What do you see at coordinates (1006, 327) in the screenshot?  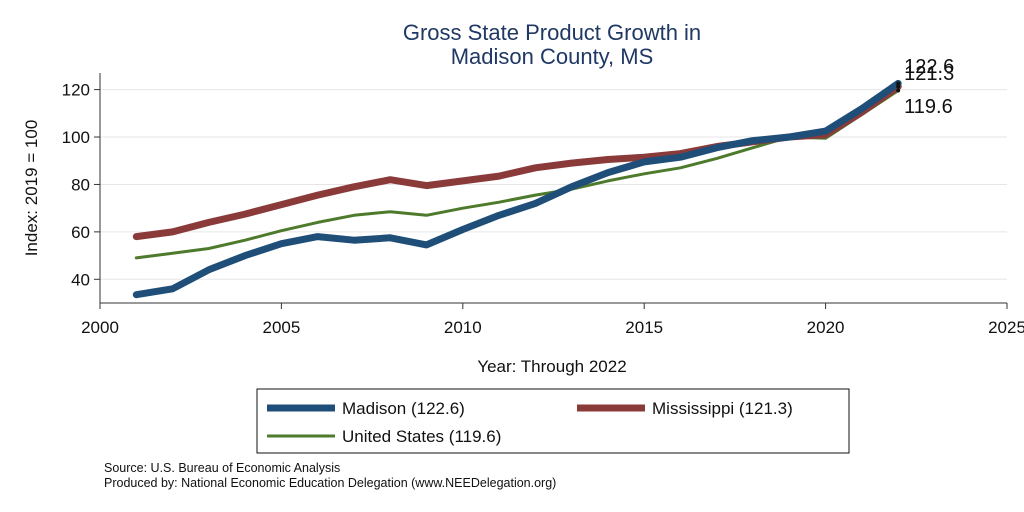 I see `x-tick-label: 2025` at bounding box center [1006, 327].